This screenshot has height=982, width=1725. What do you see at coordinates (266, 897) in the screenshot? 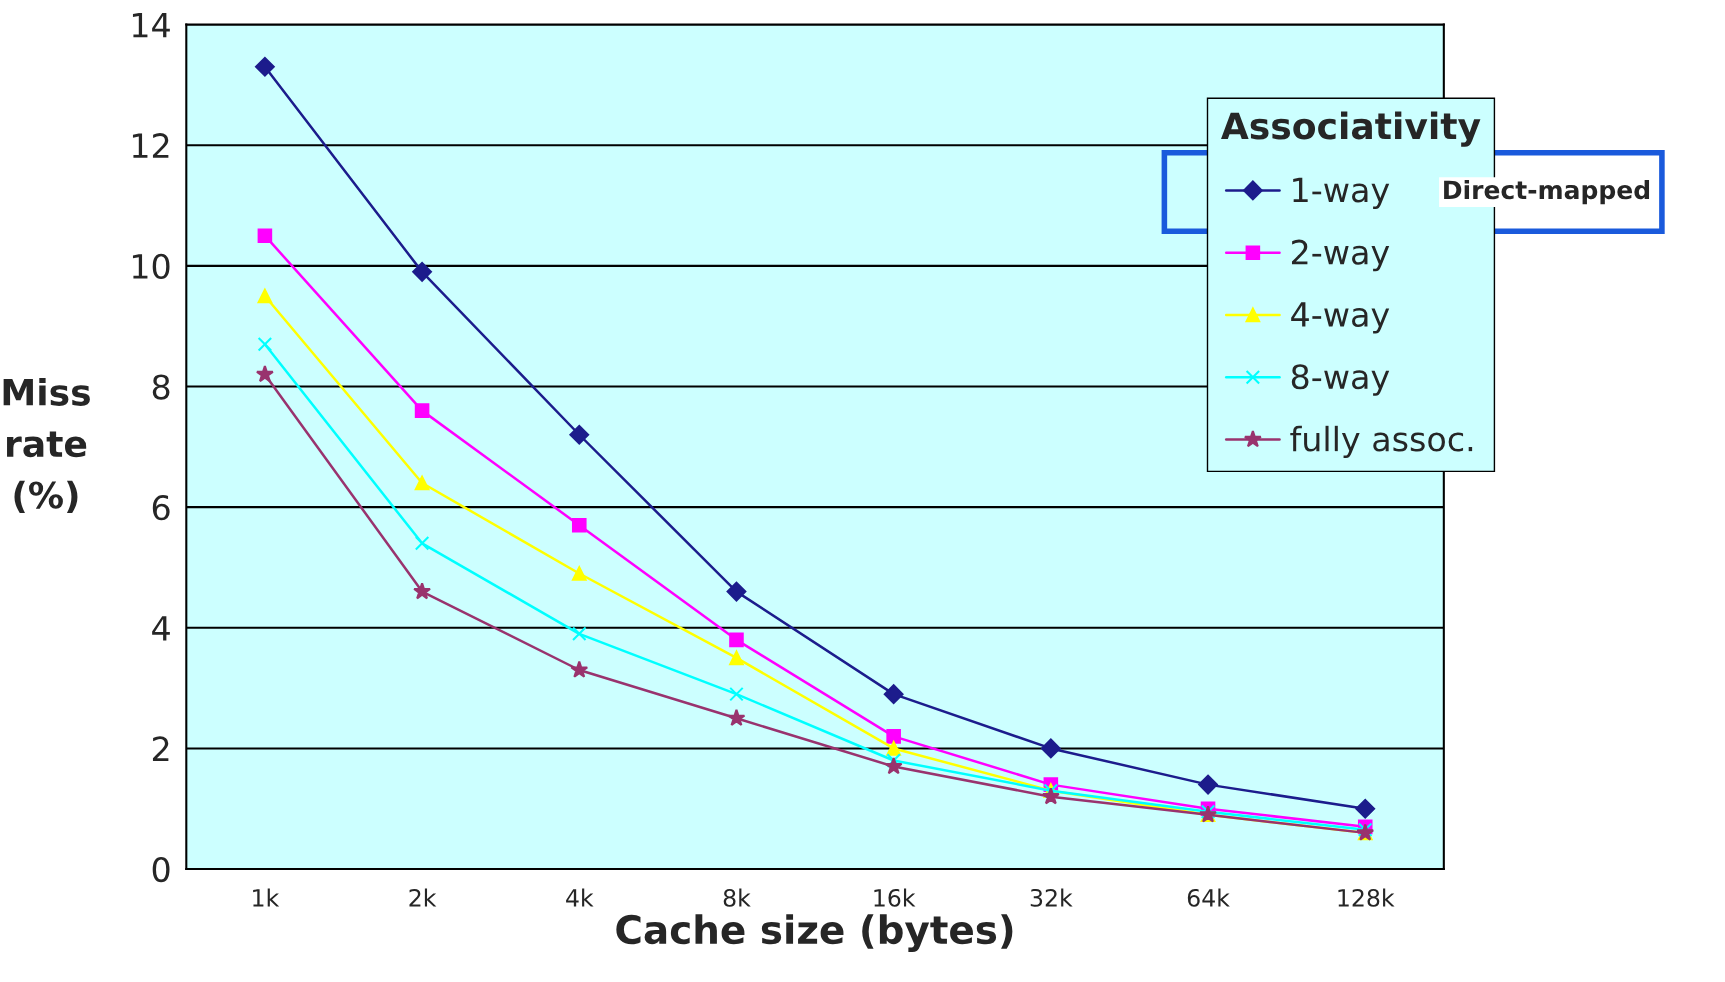
I see `x-tick-label: 1k` at bounding box center [266, 897].